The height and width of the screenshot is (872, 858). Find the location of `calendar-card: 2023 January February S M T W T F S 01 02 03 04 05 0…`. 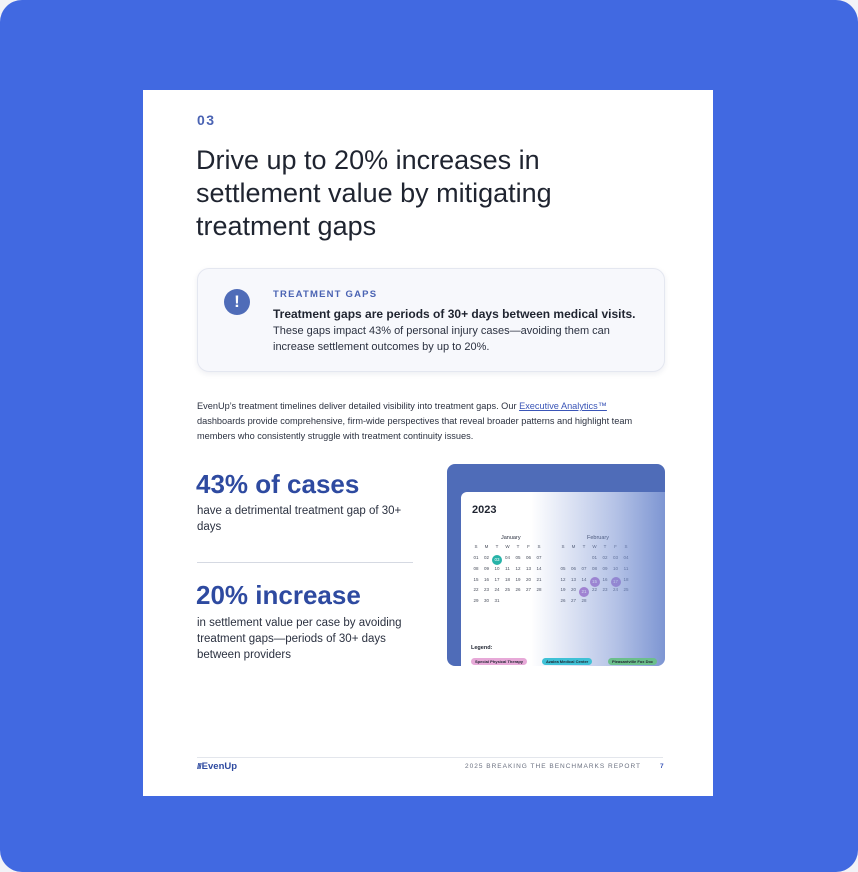

calendar-card: 2023 January February S M T W T F S 01 02 03 04 05 0… is located at coordinates (556, 565).